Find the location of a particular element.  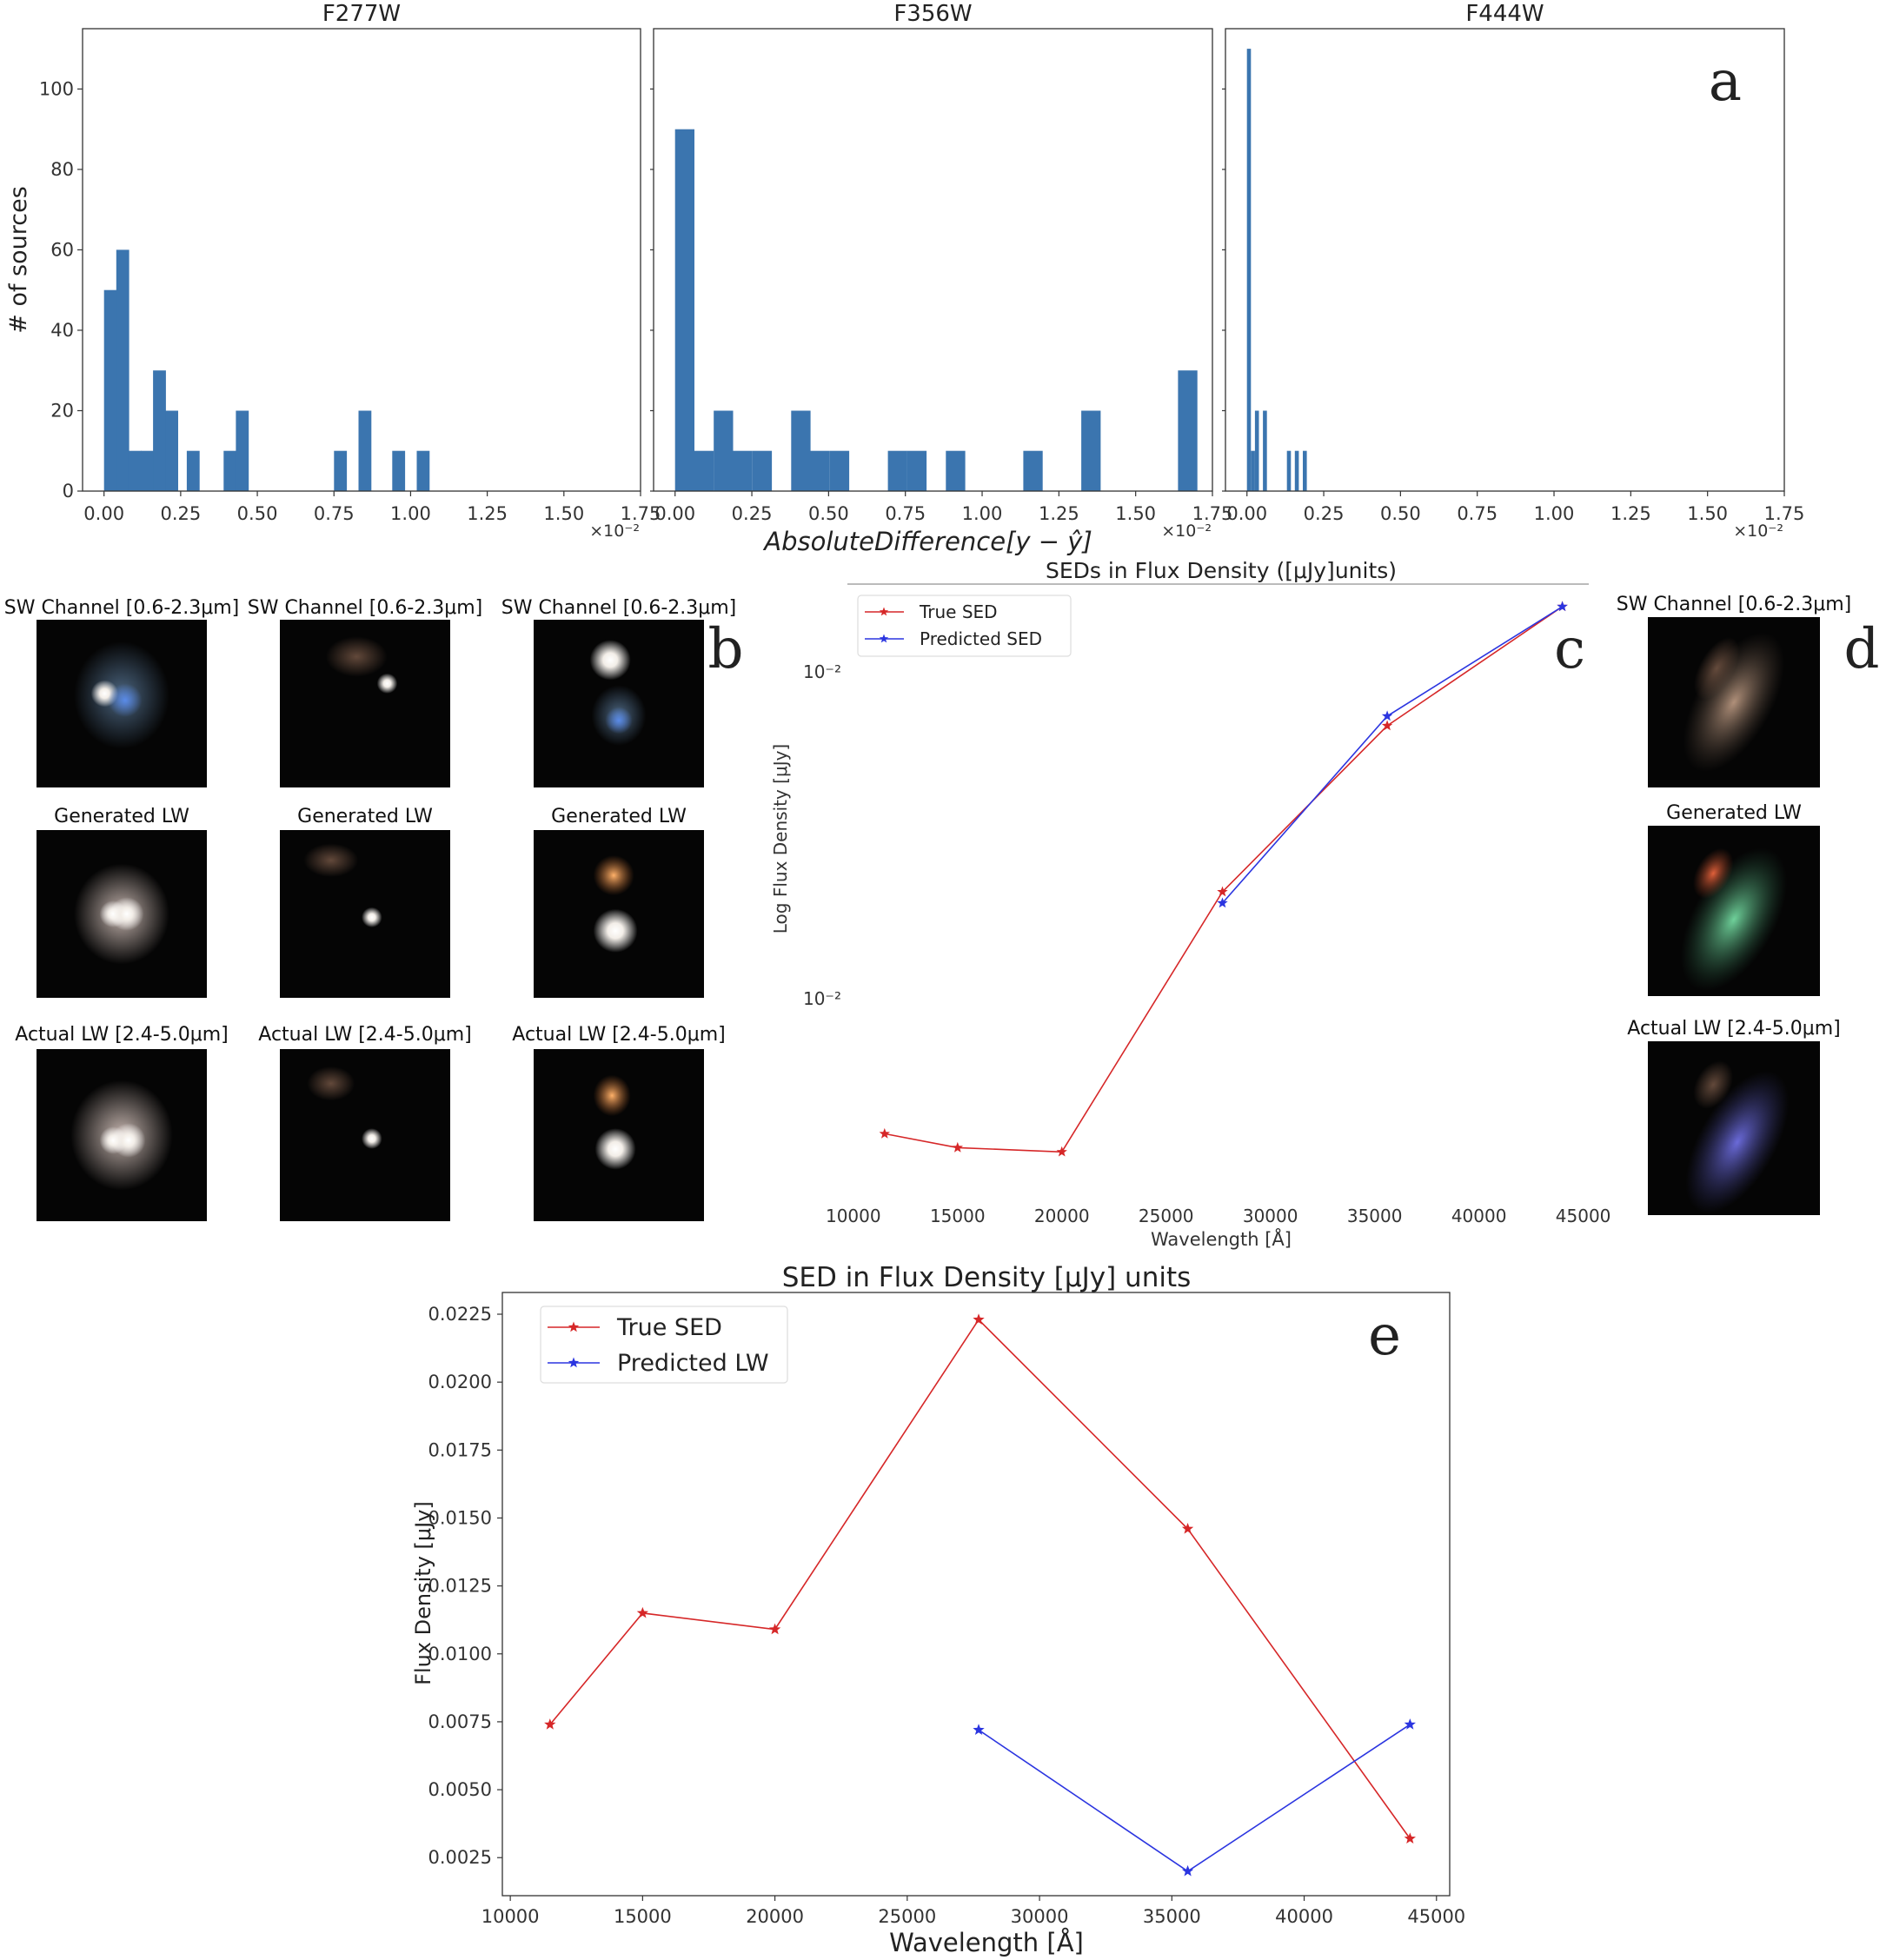

panel-letter-b: b is located at coordinates (726, 649).